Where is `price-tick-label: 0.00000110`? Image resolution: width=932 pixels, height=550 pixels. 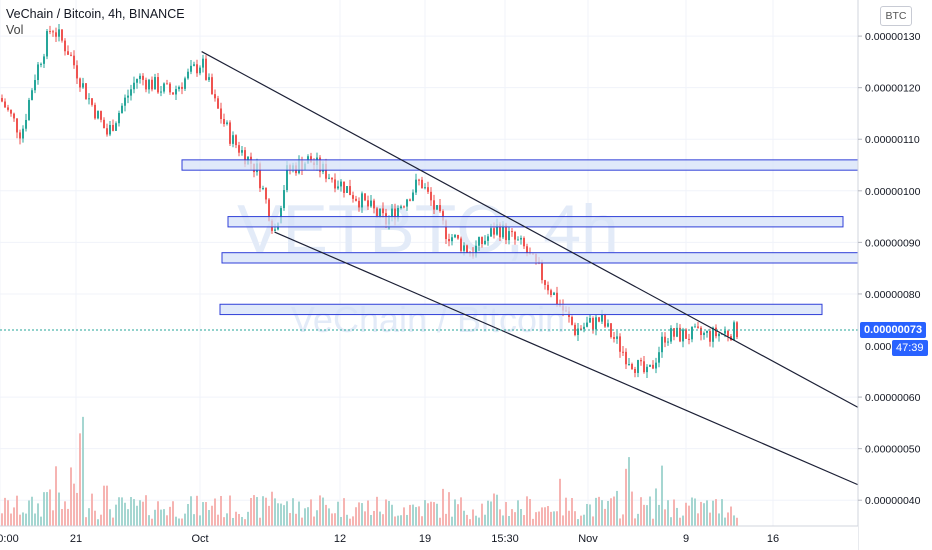 price-tick-label: 0.00000110 is located at coordinates (892, 140).